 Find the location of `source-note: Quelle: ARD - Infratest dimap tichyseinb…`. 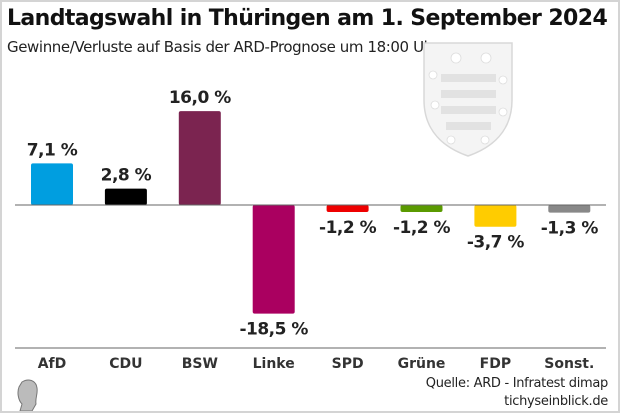

source-note: Quelle: ARD - Infratest dimap tichyseinb… is located at coordinates (517, 393).